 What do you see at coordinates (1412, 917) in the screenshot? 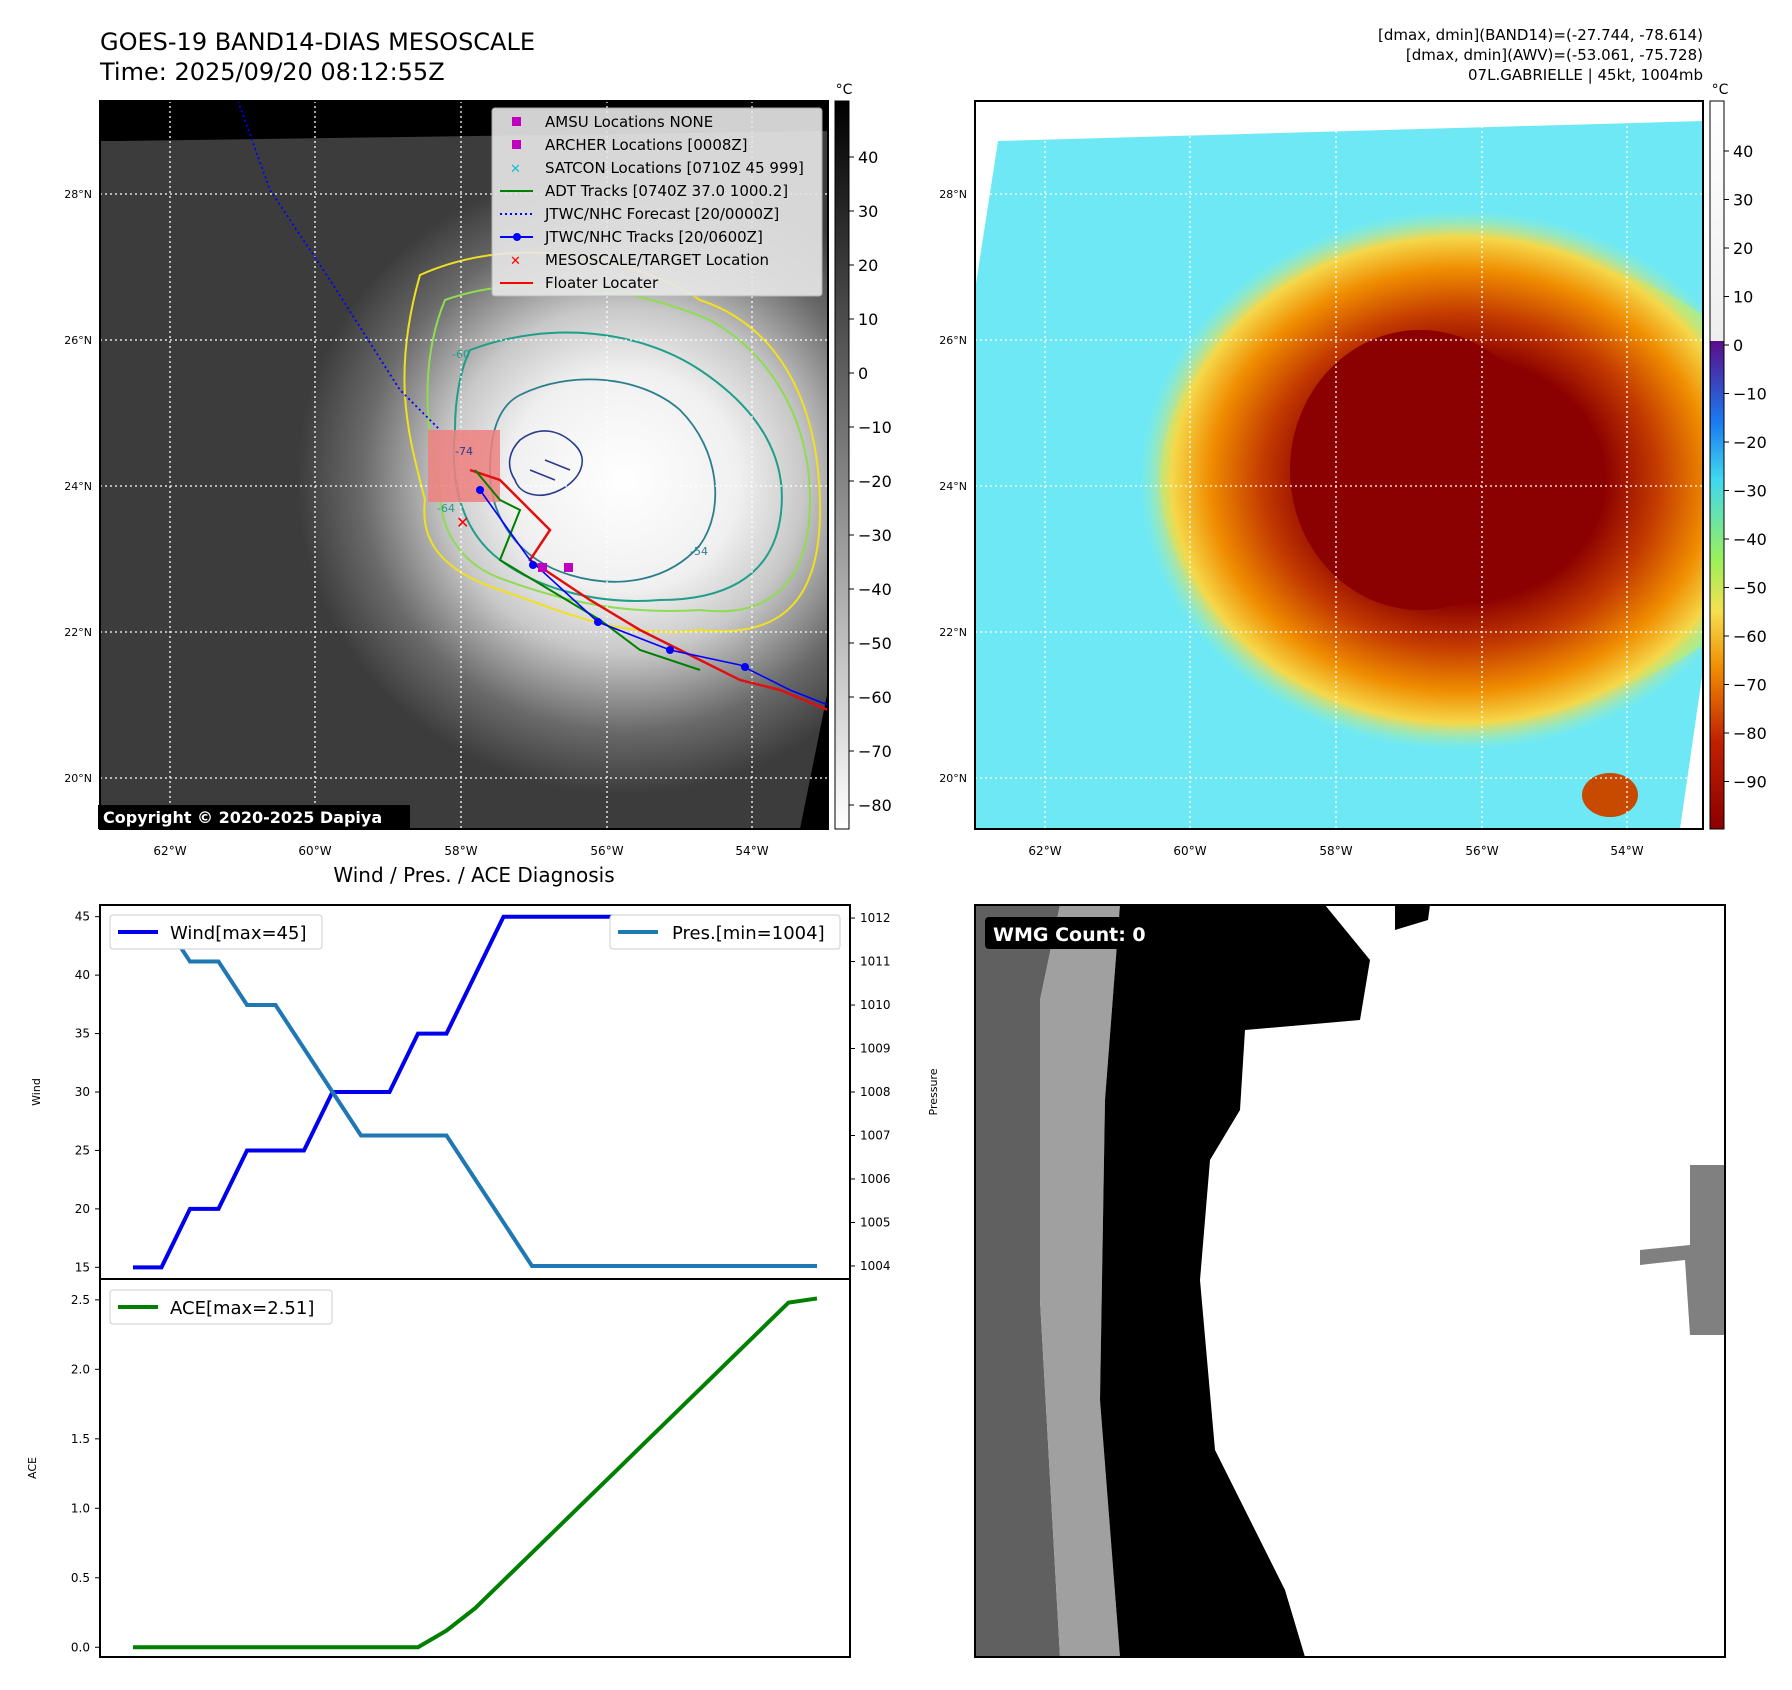
I see `wmg-black-fragment` at bounding box center [1412, 917].